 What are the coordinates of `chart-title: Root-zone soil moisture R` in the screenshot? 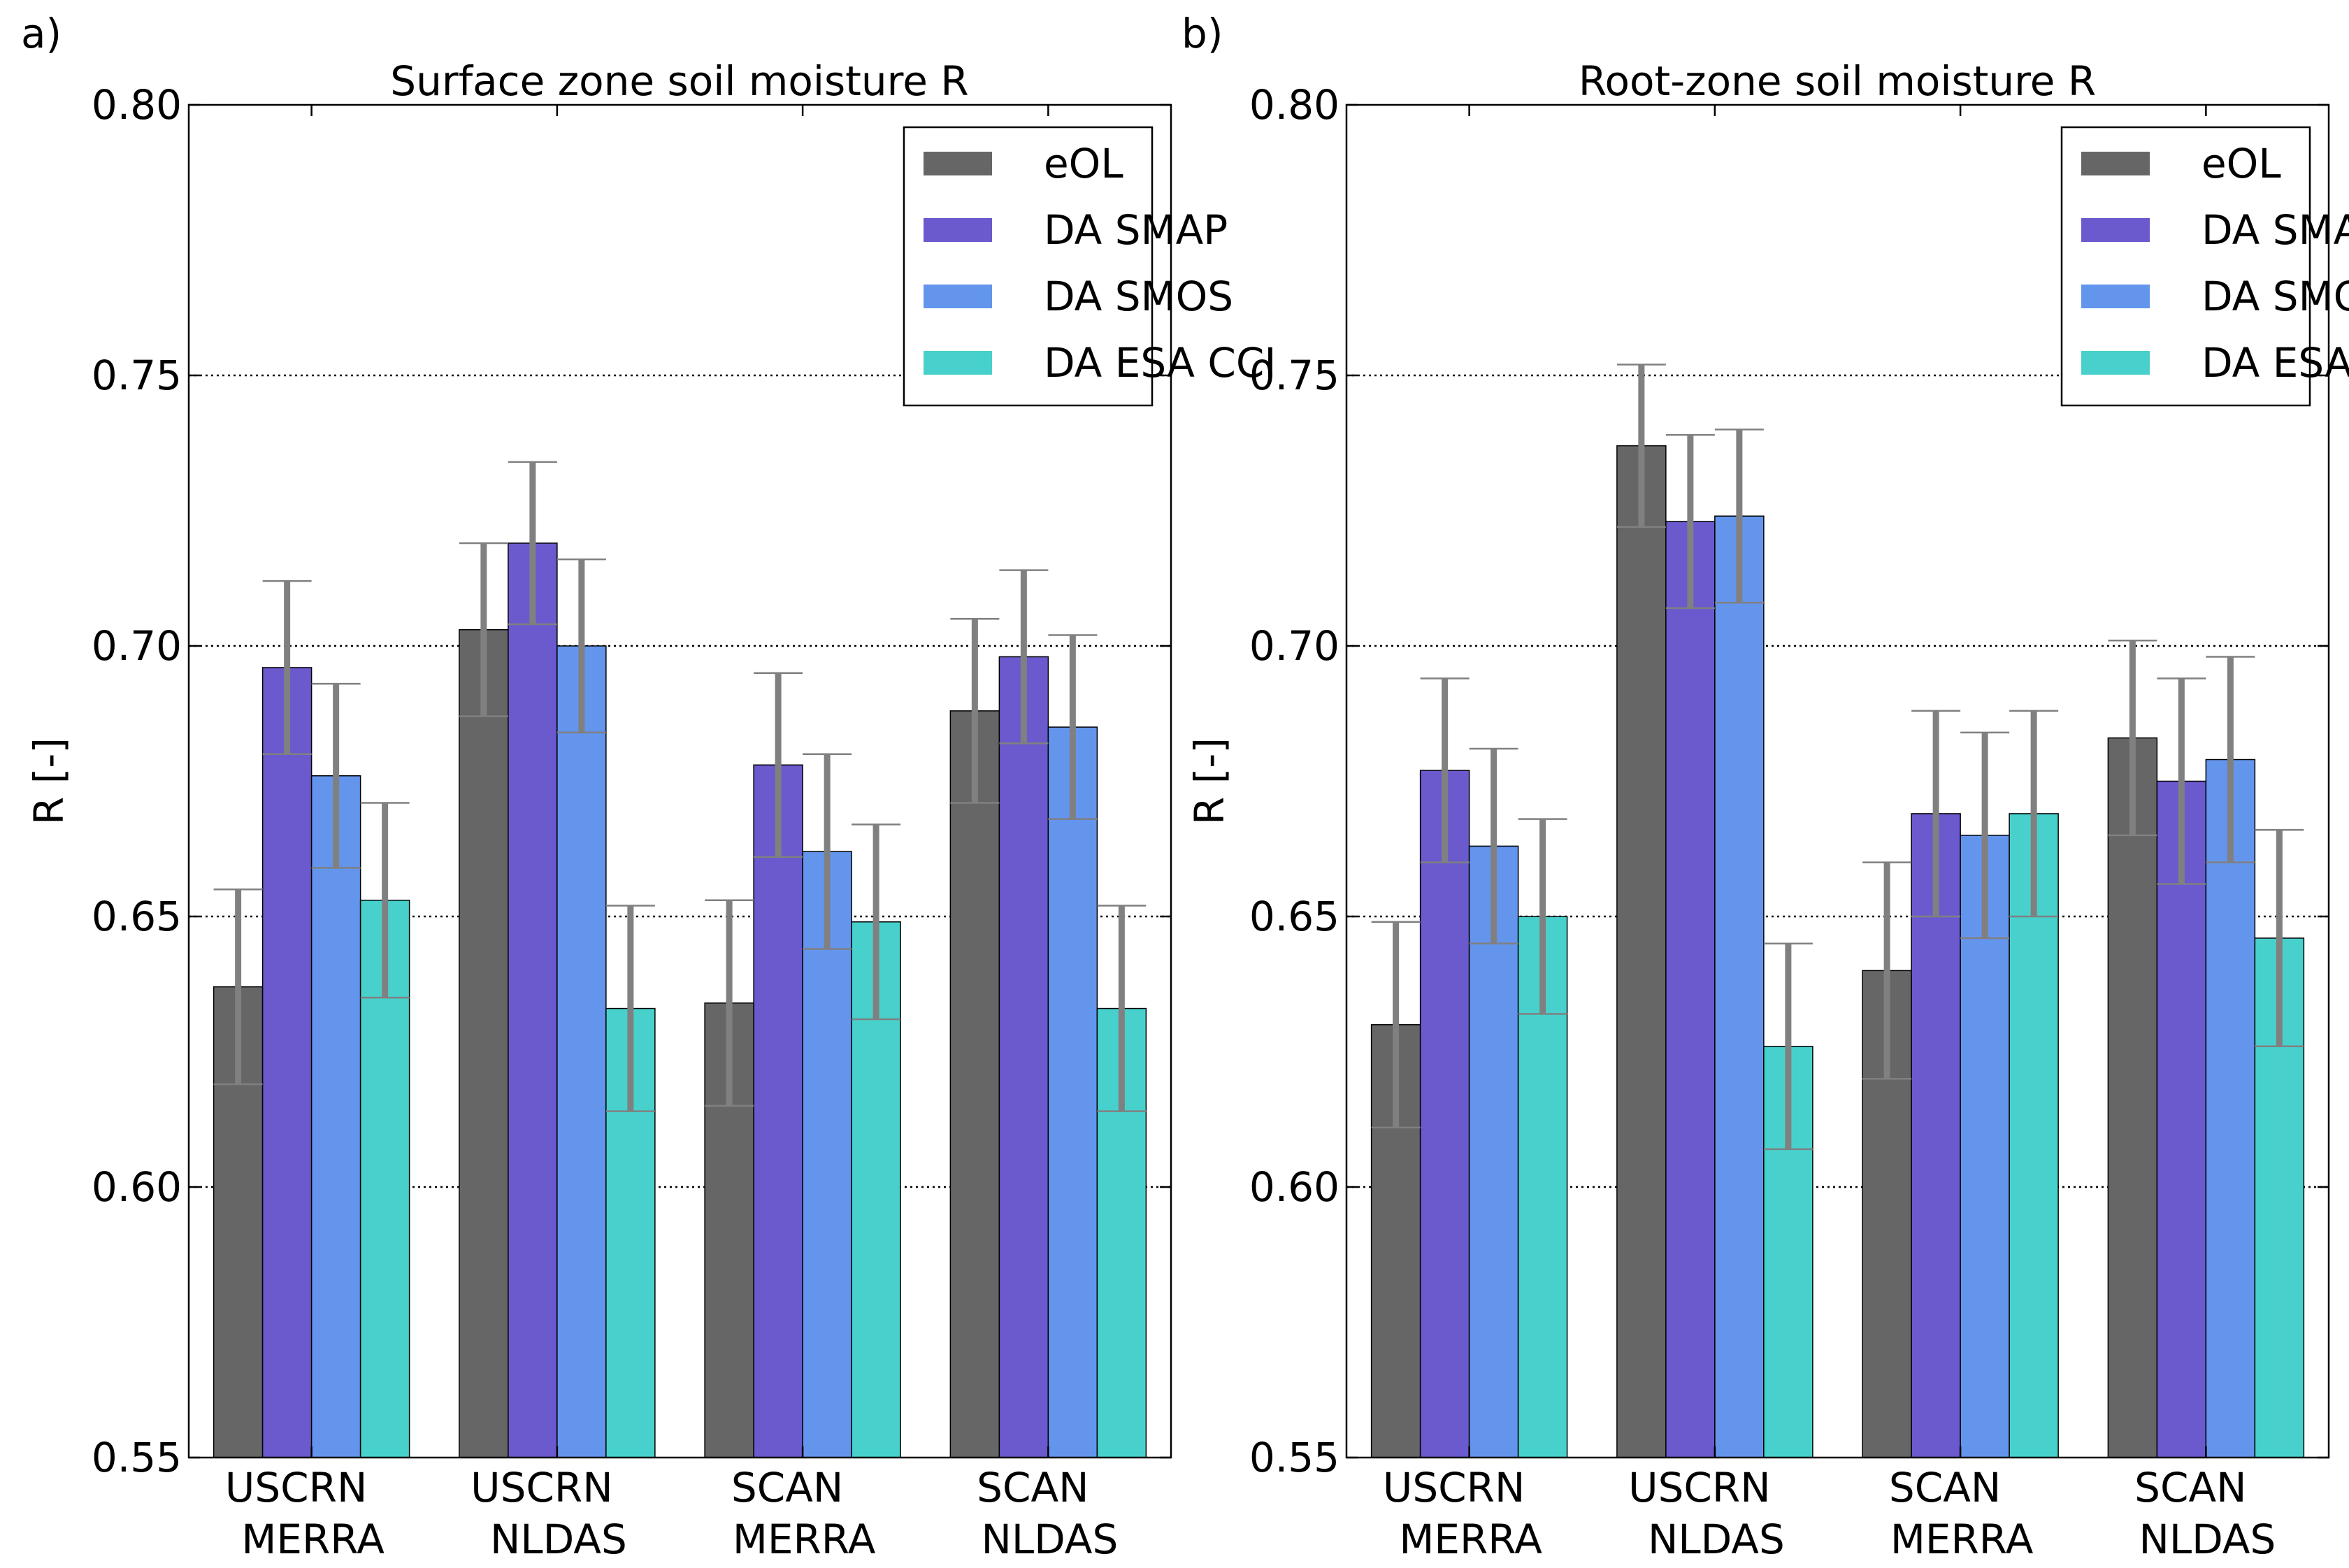 It's located at (1837, 81).